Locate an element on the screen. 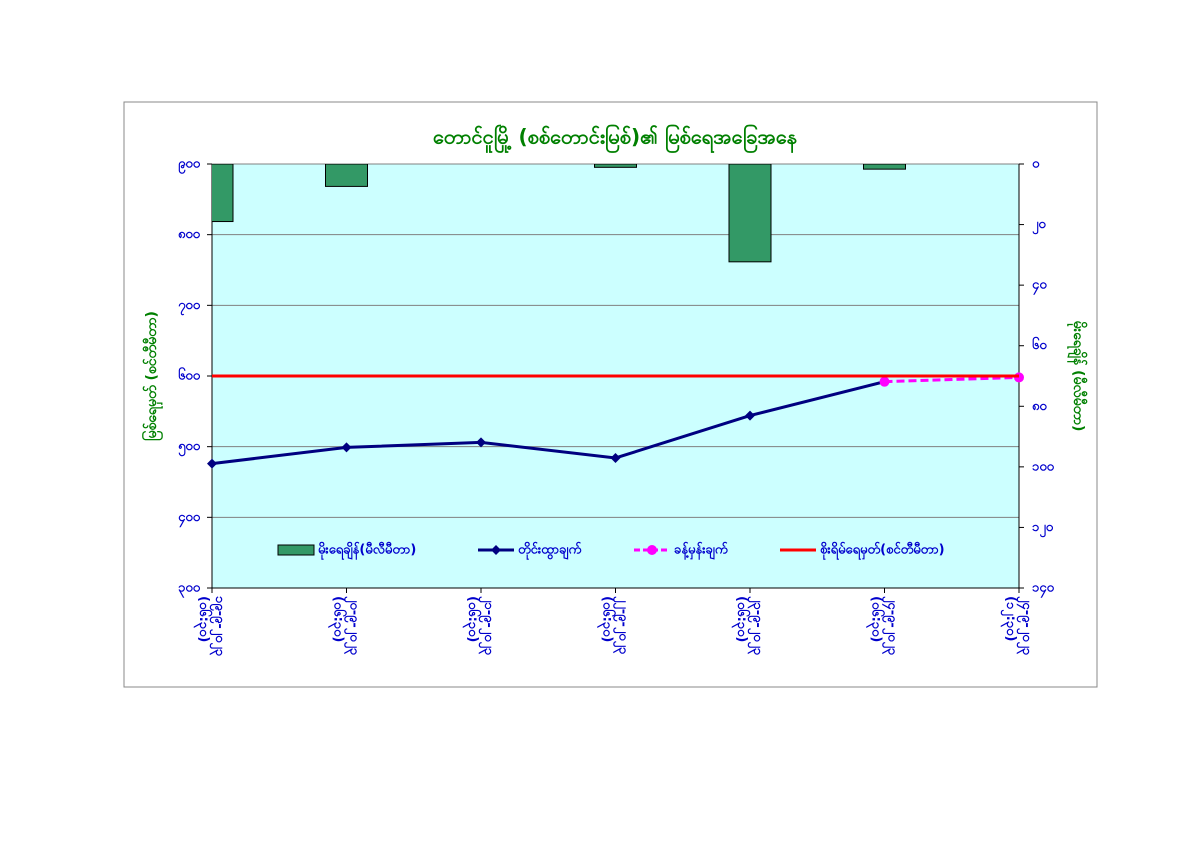  y-axis-title: မြစ်ရေမှတ် (စင်တီမီတာ) is located at coordinates (152, 376).